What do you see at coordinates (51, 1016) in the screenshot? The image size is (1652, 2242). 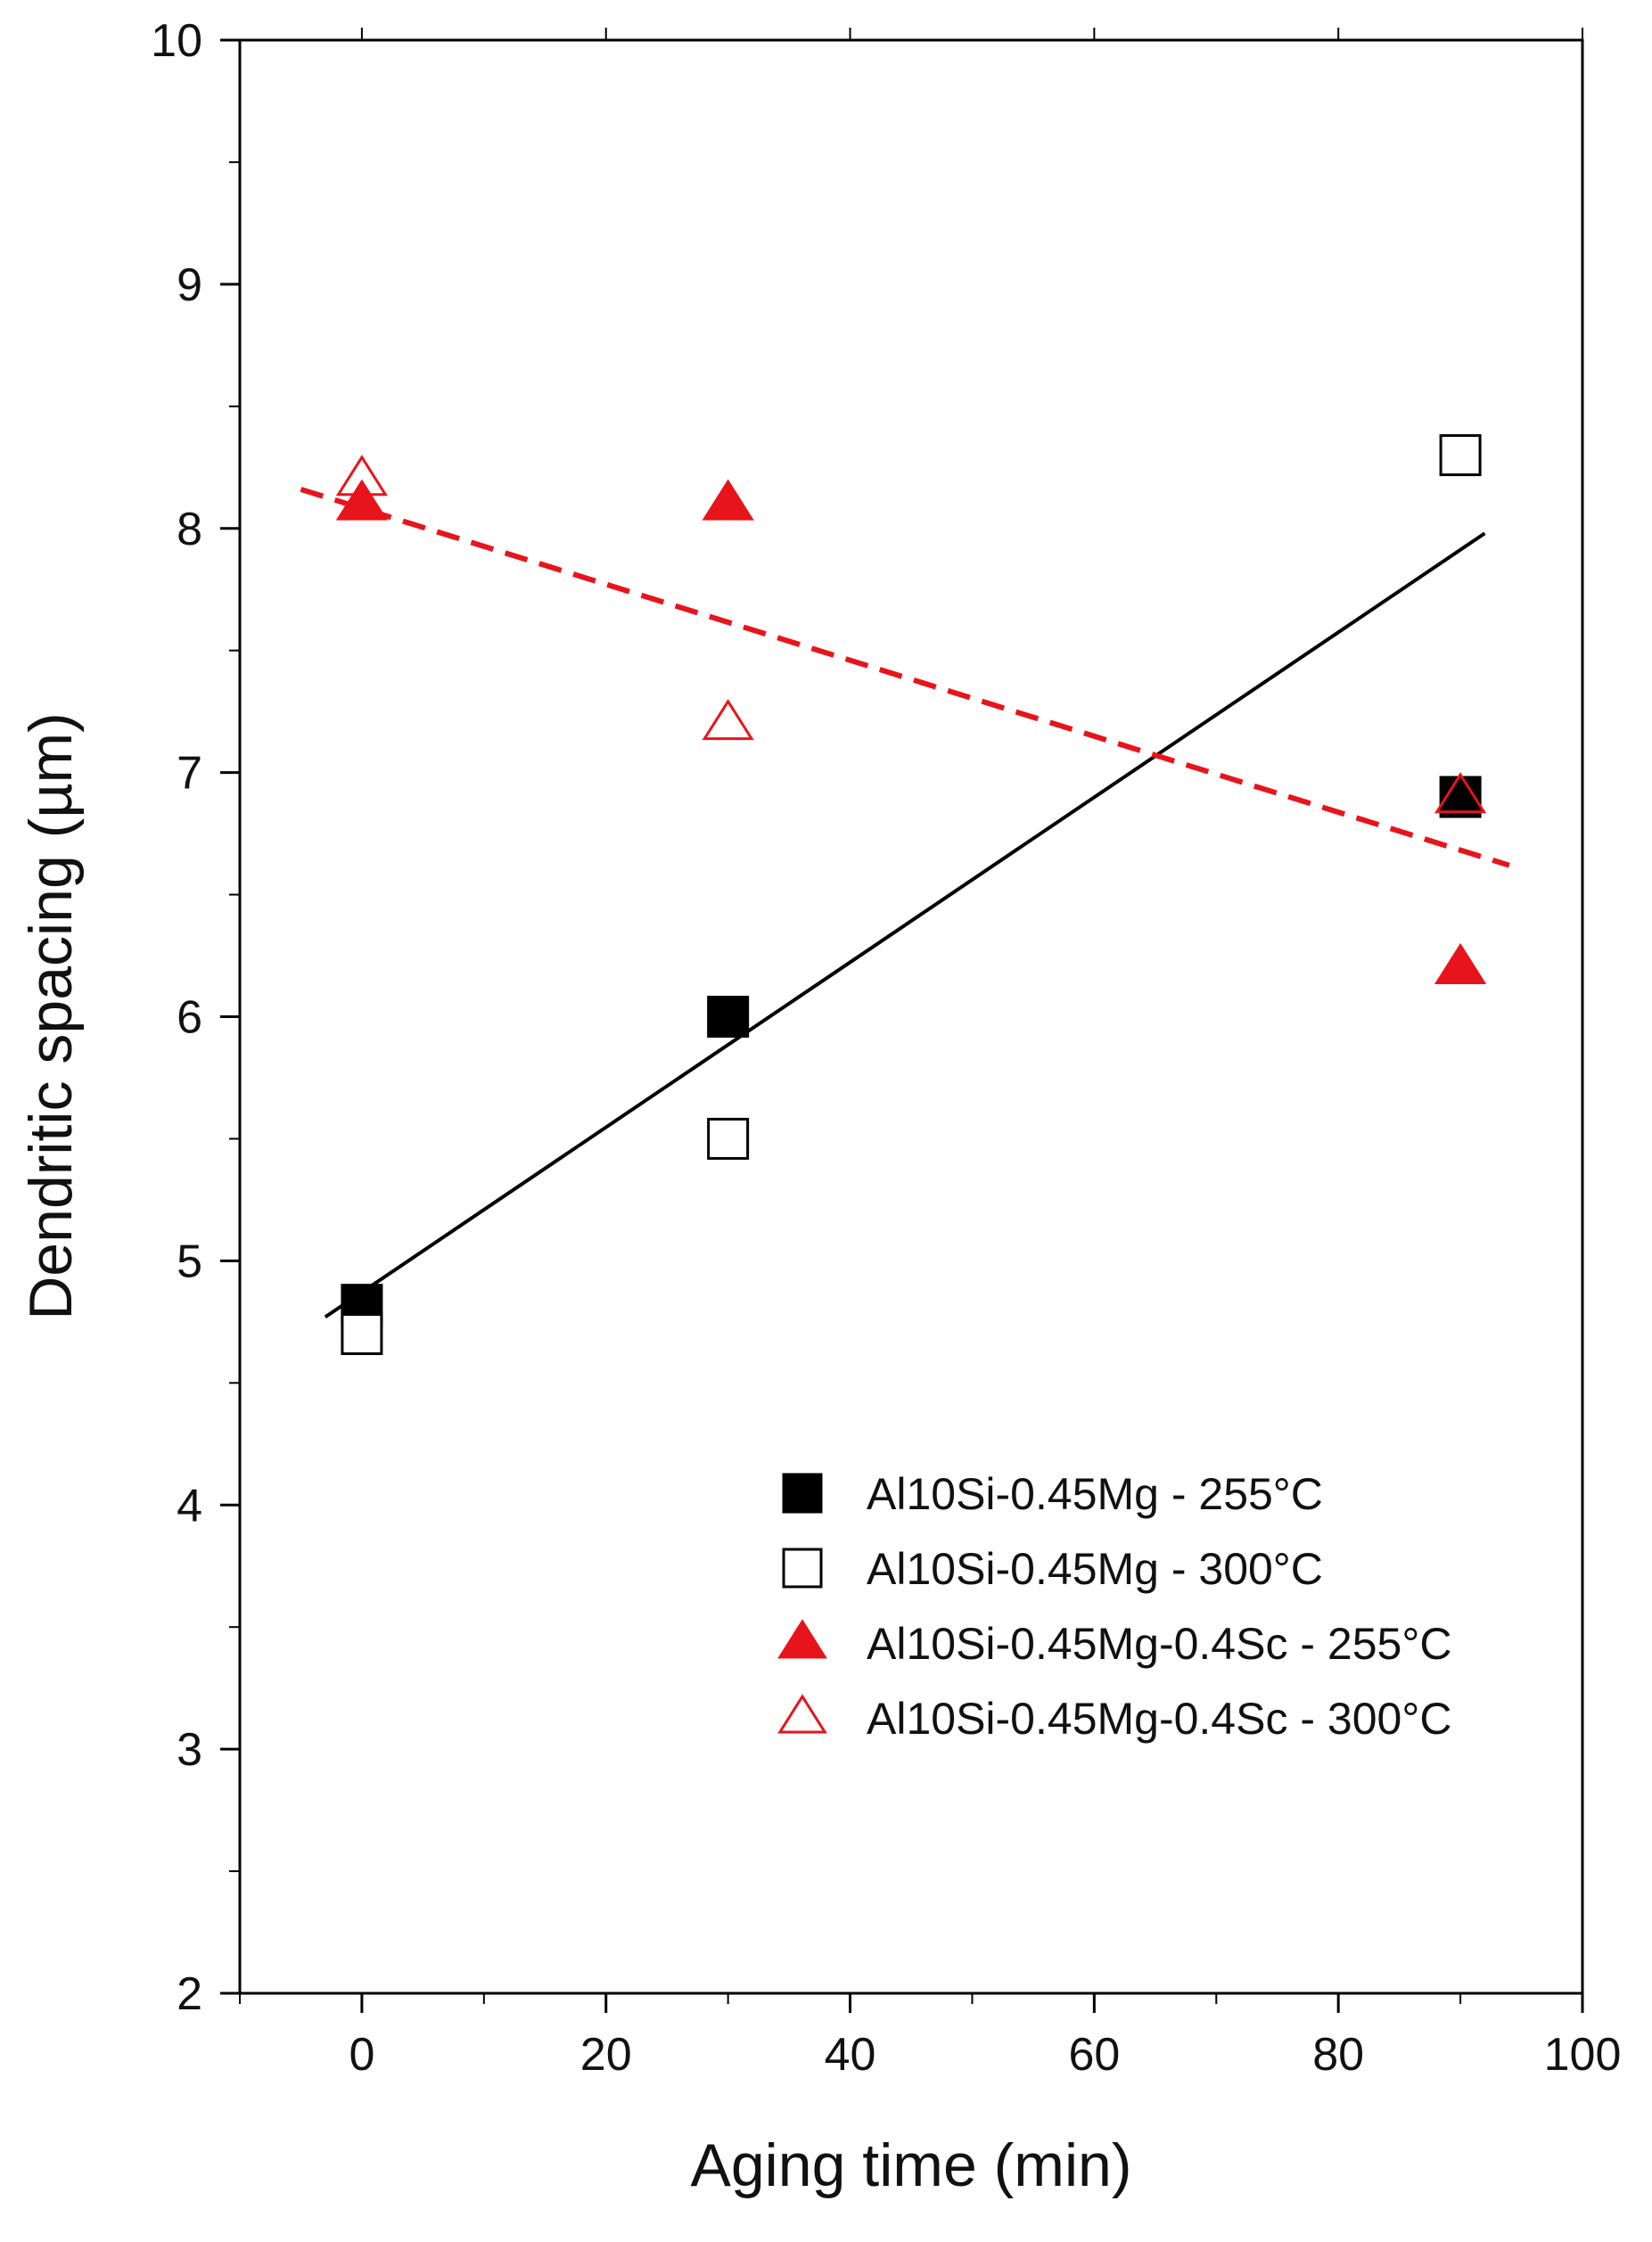 I see `y-axis-title: Dendritic spacing (µm)` at bounding box center [51, 1016].